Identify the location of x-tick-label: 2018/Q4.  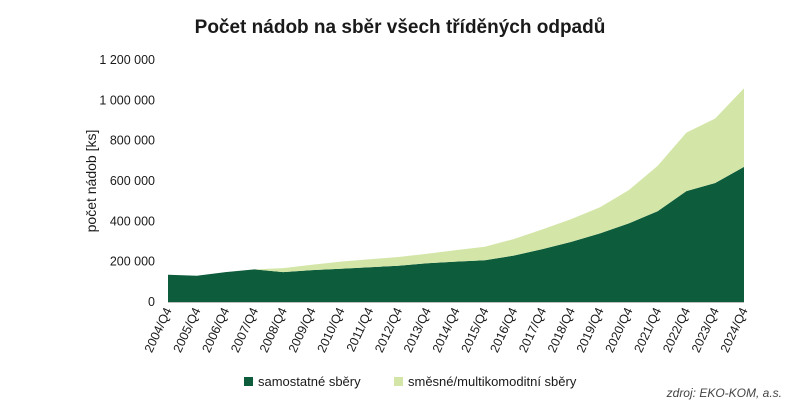
(561, 329).